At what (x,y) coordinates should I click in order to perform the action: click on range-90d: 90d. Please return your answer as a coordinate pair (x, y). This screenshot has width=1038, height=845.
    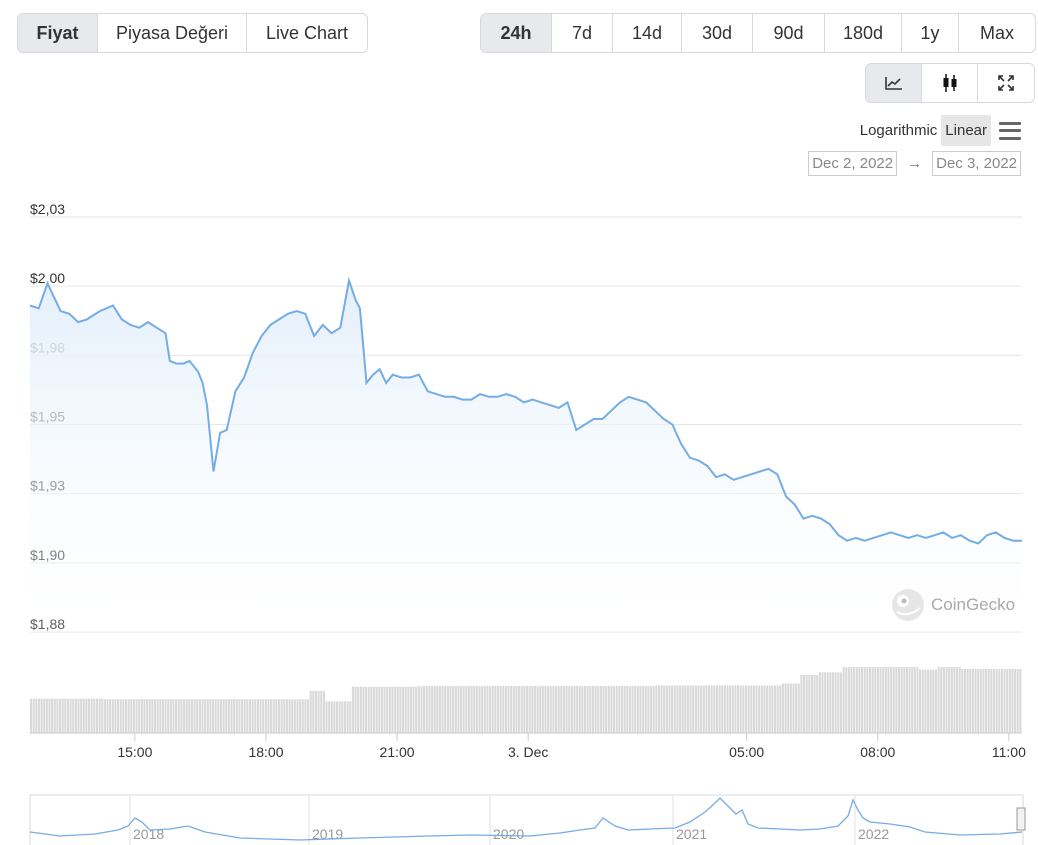
    Looking at the image, I should click on (789, 33).